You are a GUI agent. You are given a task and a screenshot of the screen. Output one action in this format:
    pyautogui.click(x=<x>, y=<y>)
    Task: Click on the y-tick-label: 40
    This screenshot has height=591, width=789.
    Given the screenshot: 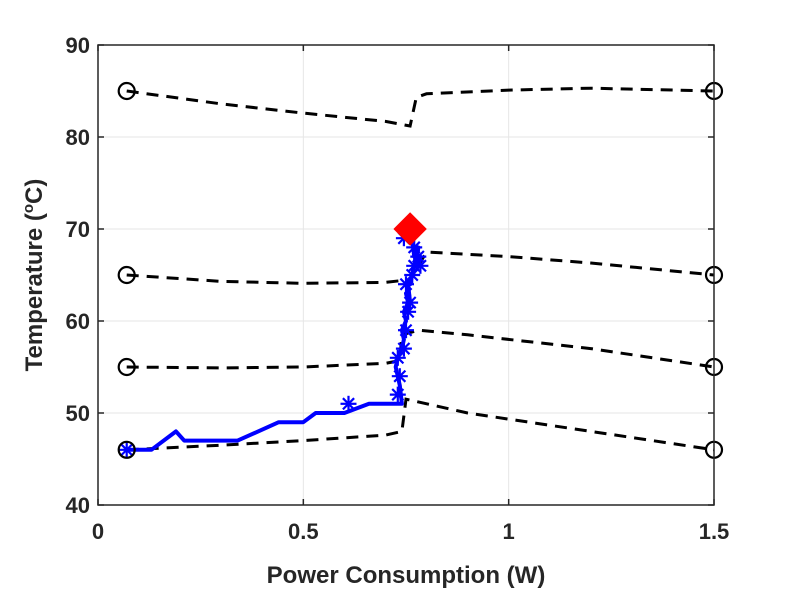 What is the action you would take?
    pyautogui.click(x=78, y=505)
    